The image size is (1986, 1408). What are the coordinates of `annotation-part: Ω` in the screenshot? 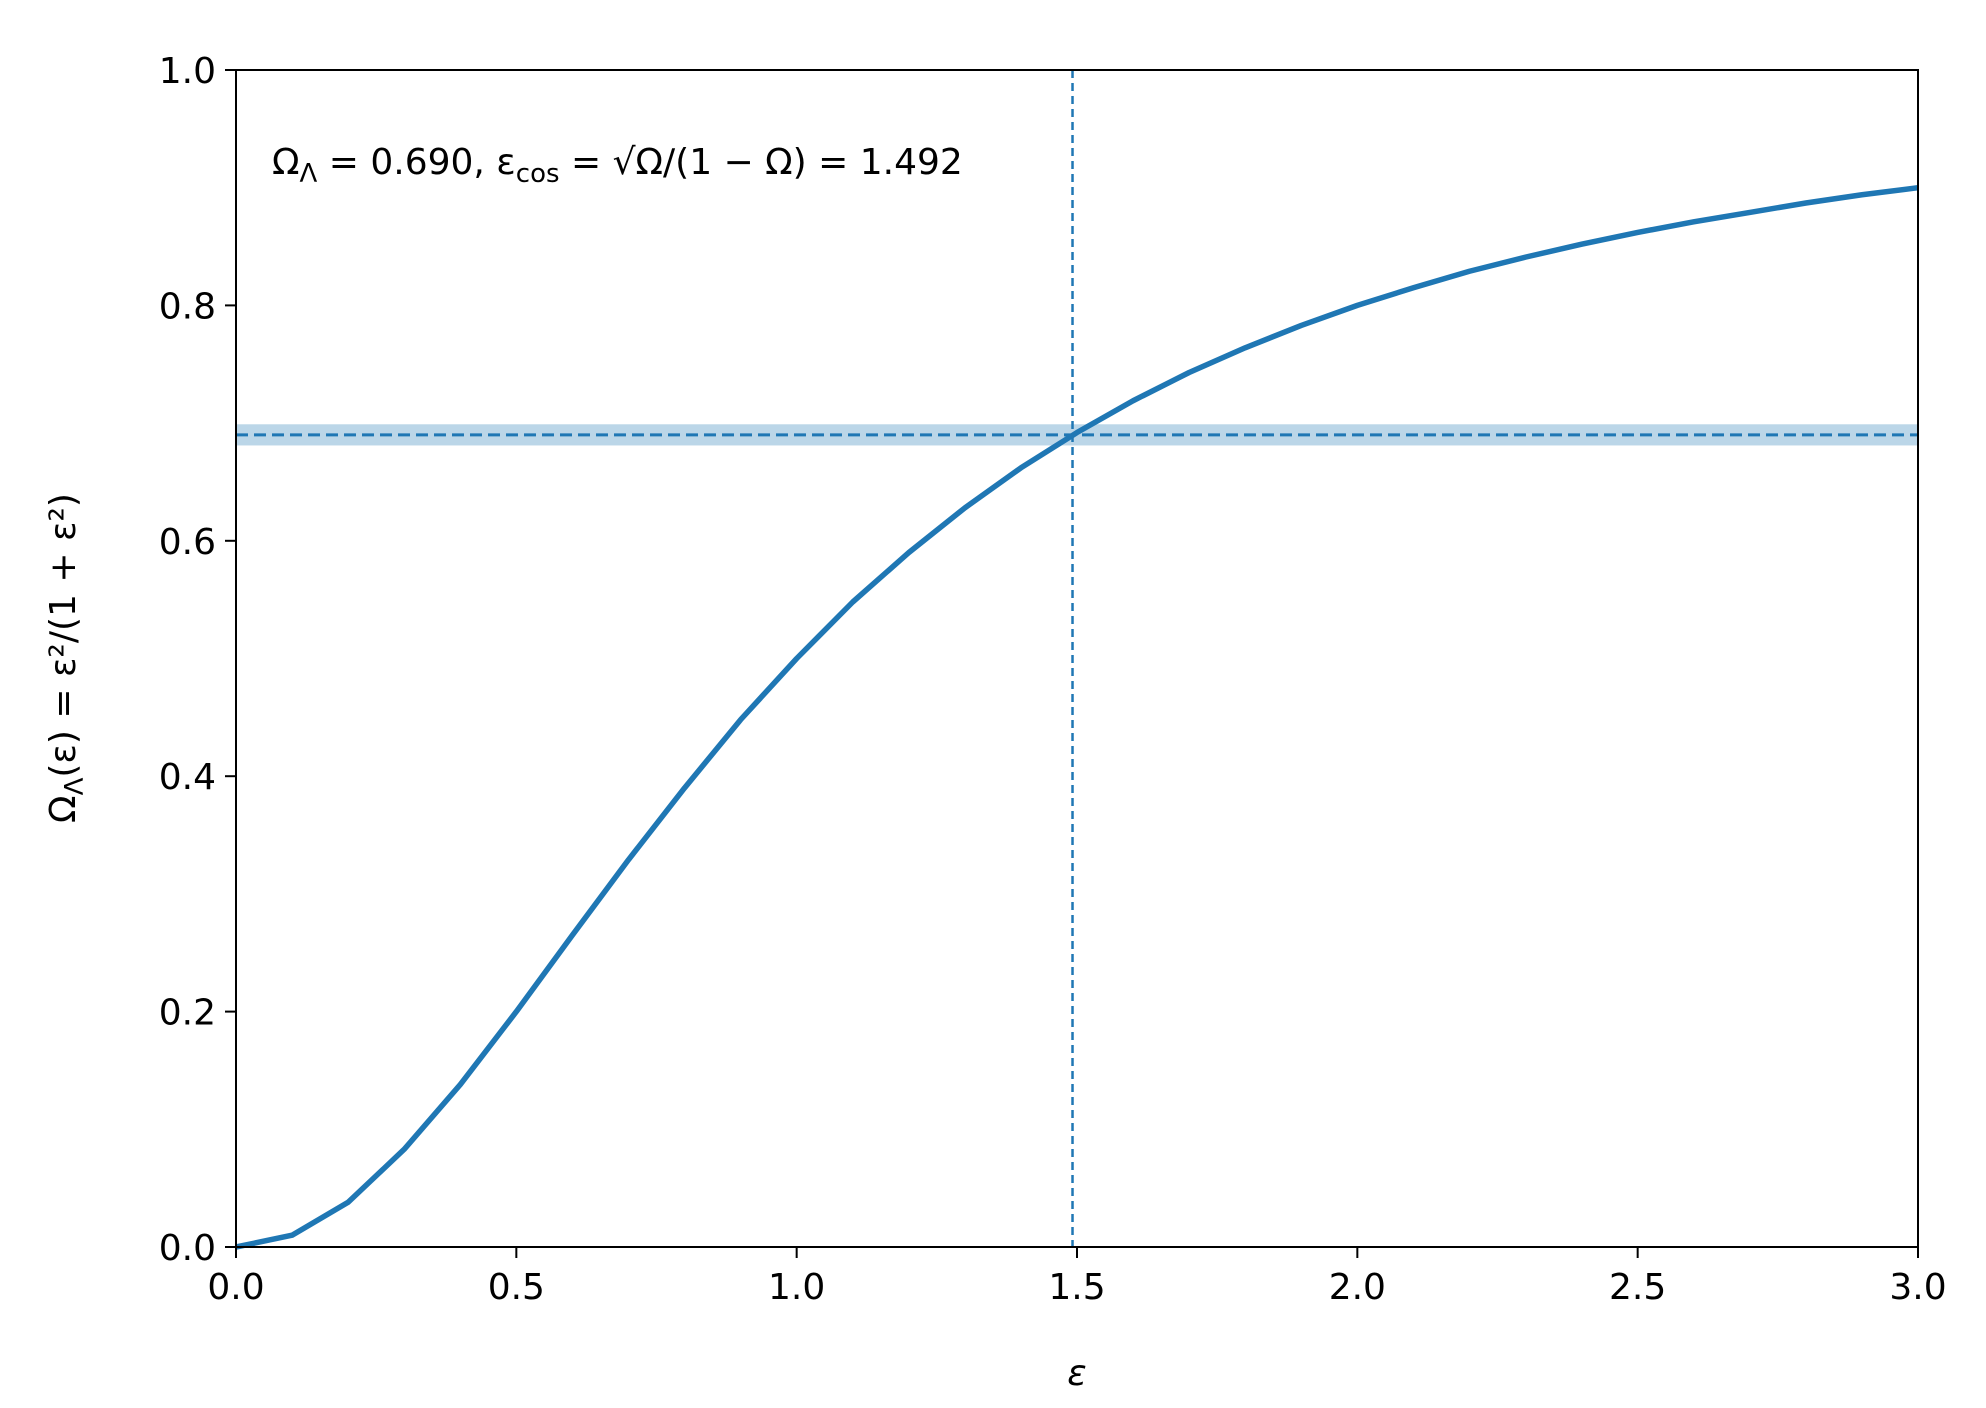 It's located at (286, 162).